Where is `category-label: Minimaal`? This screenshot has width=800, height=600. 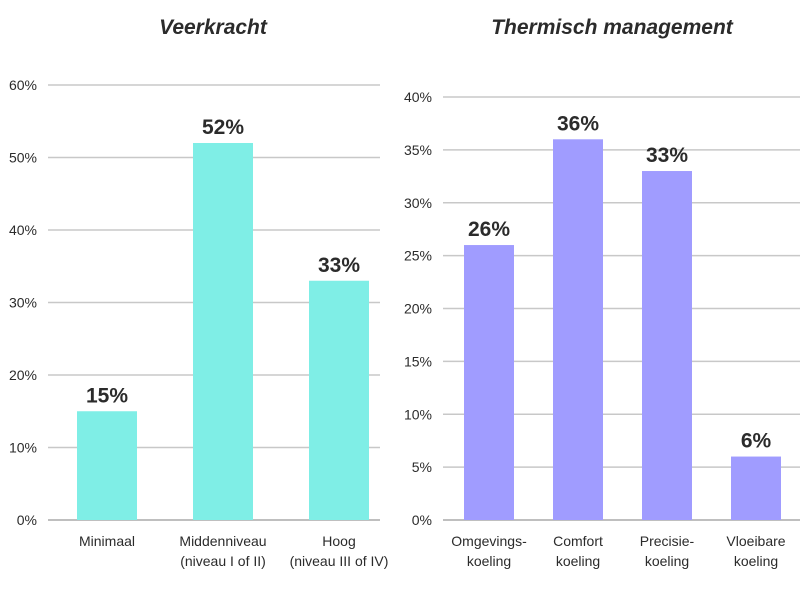 category-label: Minimaal is located at coordinates (107, 541).